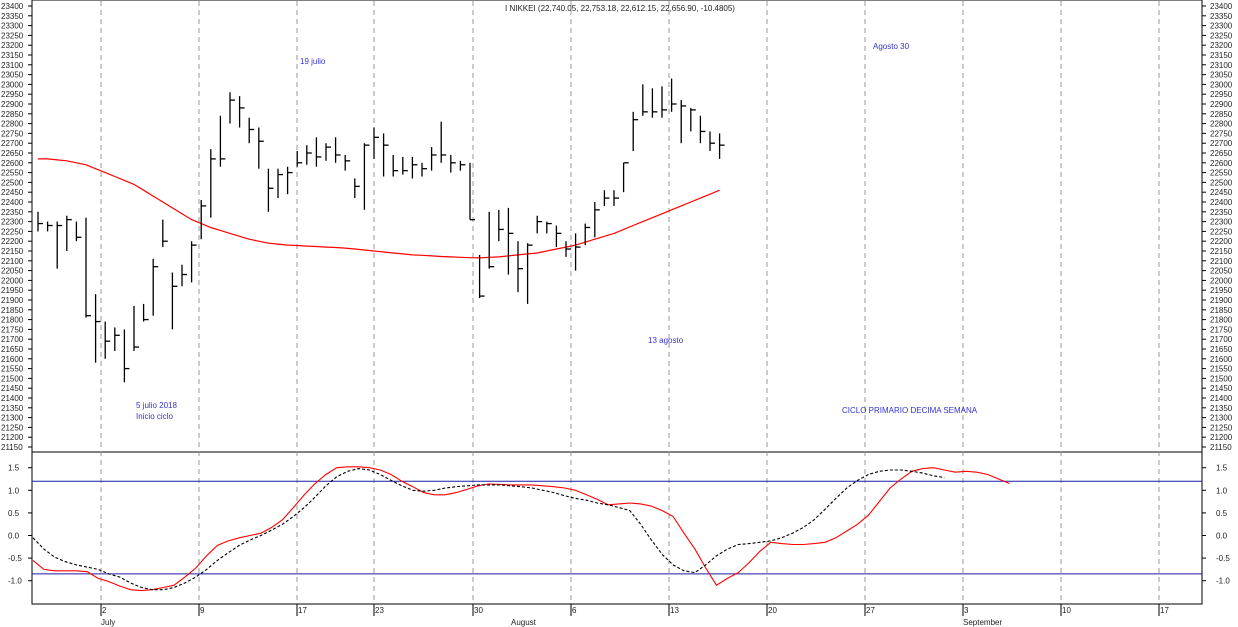 This screenshot has height=627, width=1238. Describe the element at coordinates (666, 340) in the screenshot. I see `annotation-13-agosto: 13 agosto` at that location.